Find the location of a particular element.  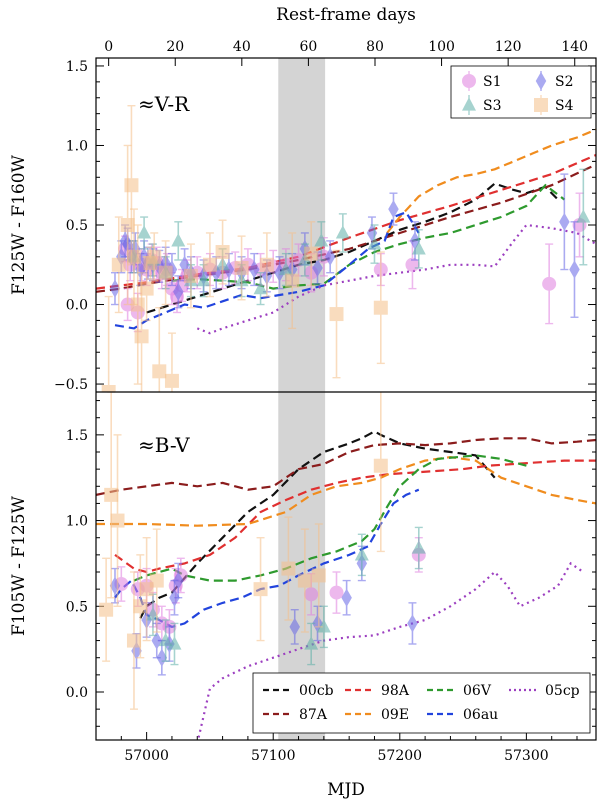

x-tick-label: 57000 is located at coordinates (146, 756).